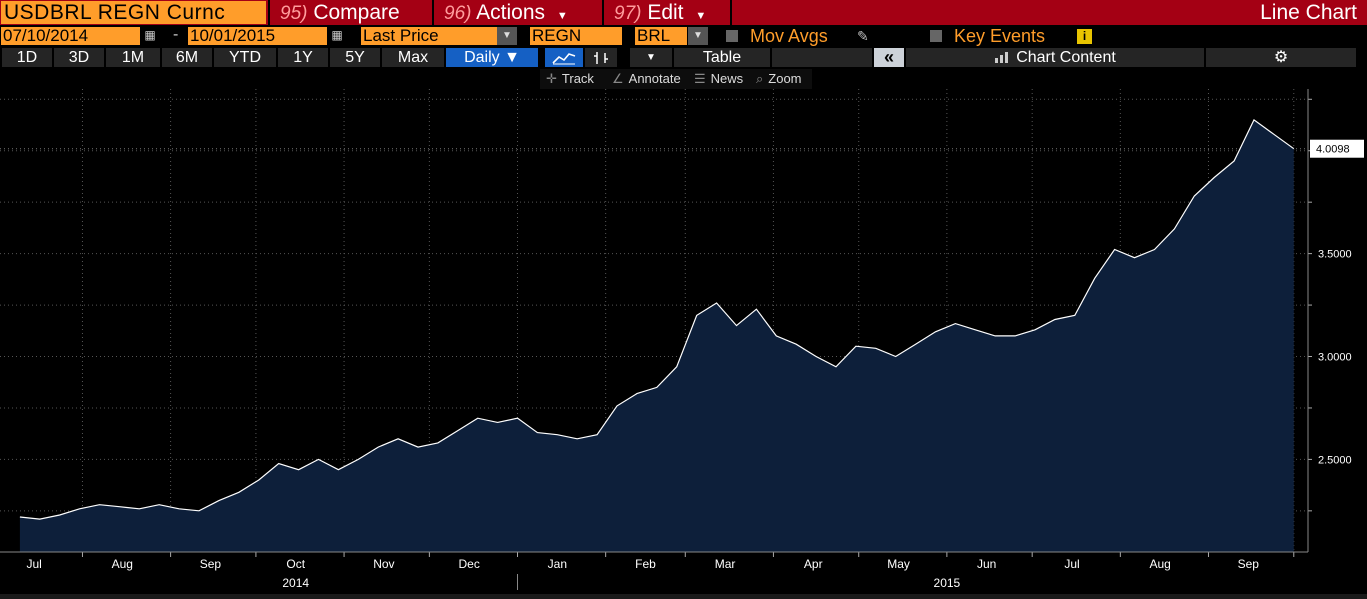  I want to click on chart-content-label: Chart Content, so click(1066, 57).